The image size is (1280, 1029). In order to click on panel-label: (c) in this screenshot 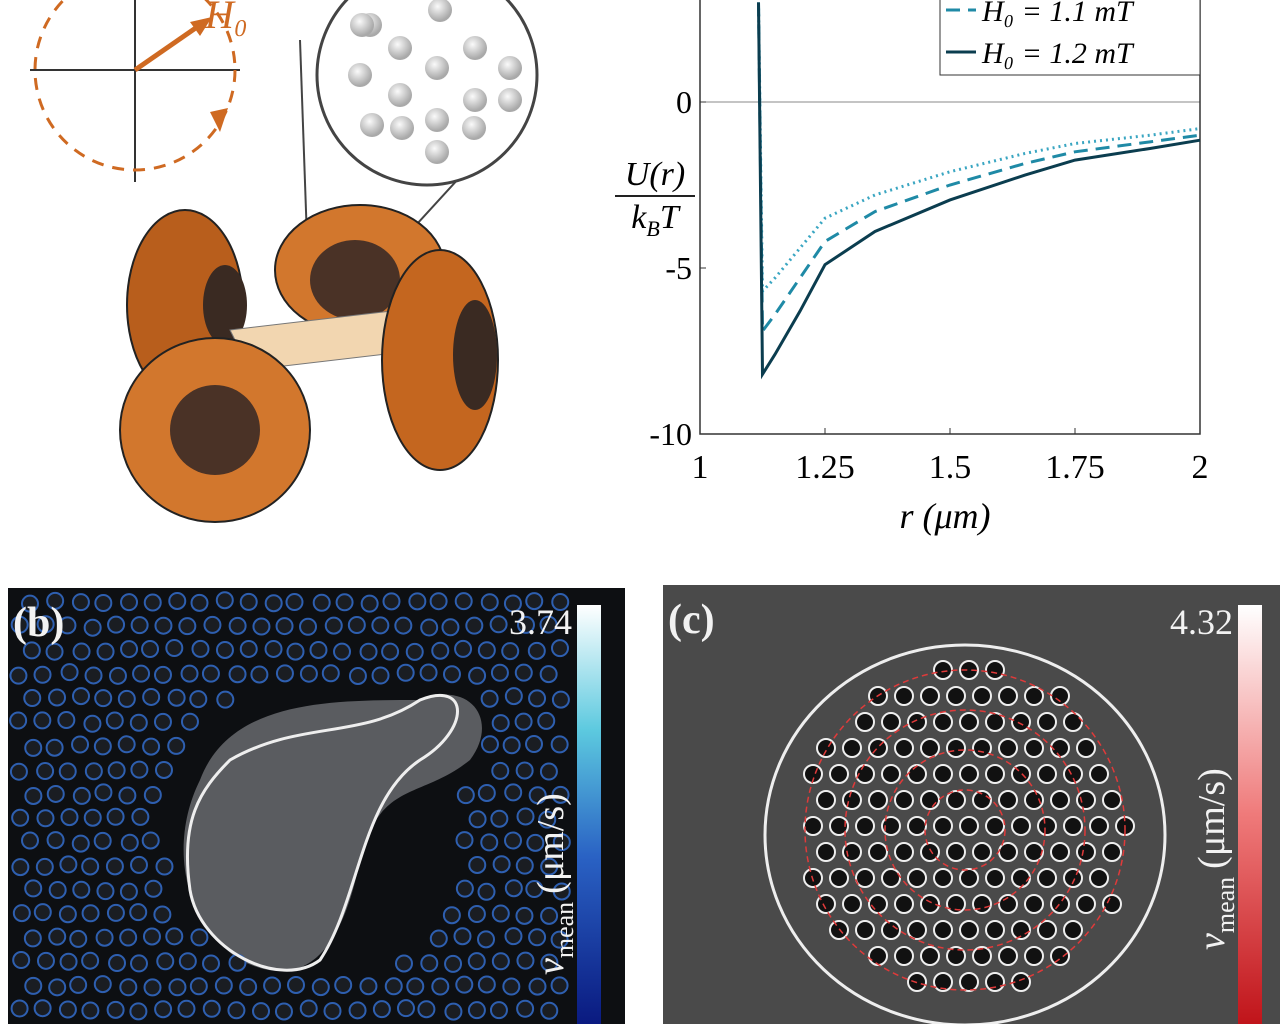, I will do `click(691, 620)`.